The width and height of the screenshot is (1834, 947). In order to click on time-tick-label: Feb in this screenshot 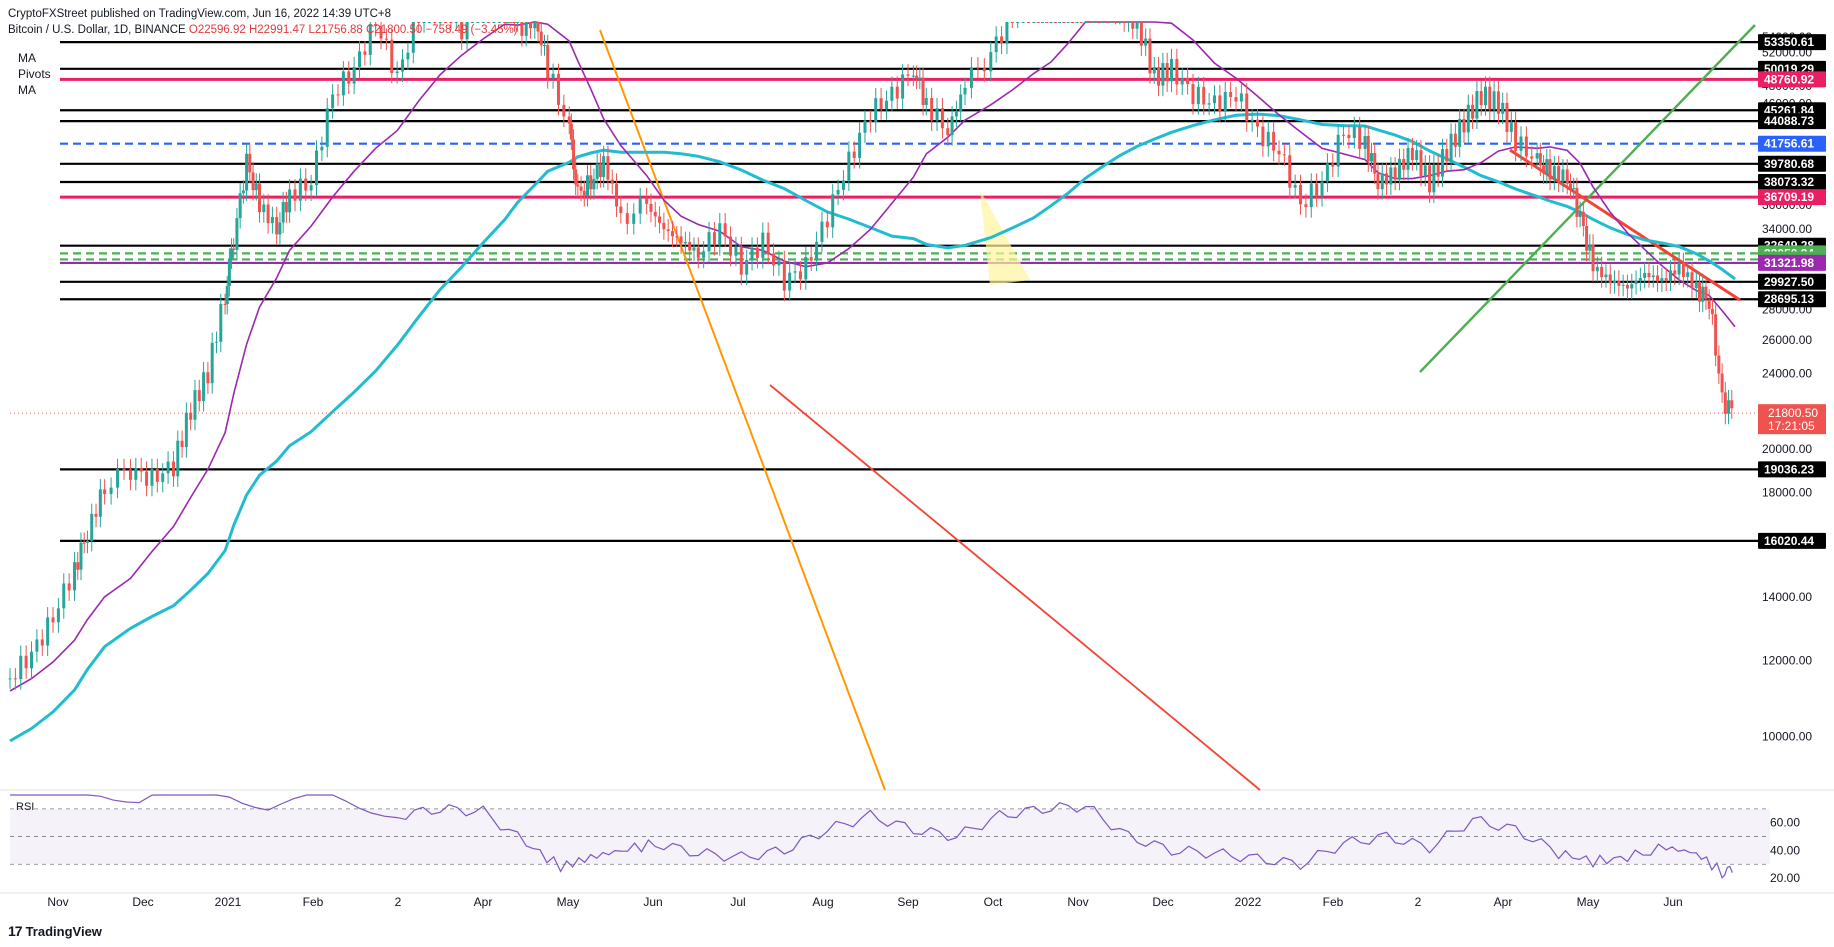, I will do `click(1333, 902)`.